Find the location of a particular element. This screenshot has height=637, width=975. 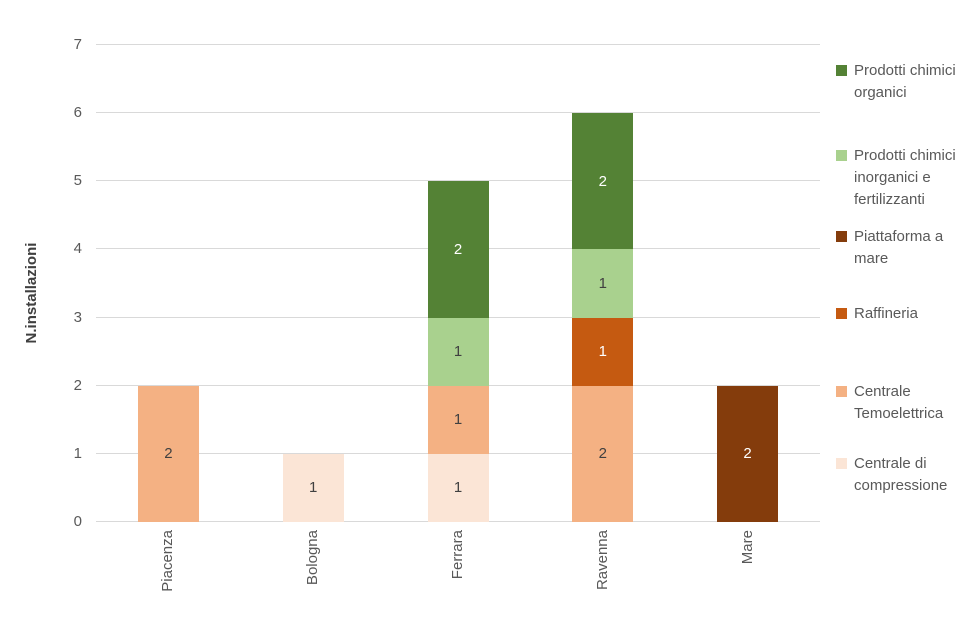

legend-label: Raffineria is located at coordinates (886, 313).